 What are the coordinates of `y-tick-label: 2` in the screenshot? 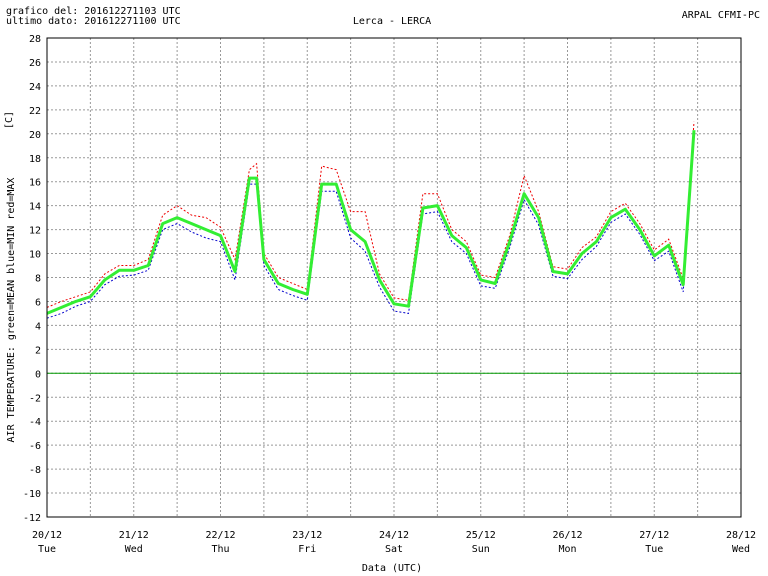 It's located at (38, 350).